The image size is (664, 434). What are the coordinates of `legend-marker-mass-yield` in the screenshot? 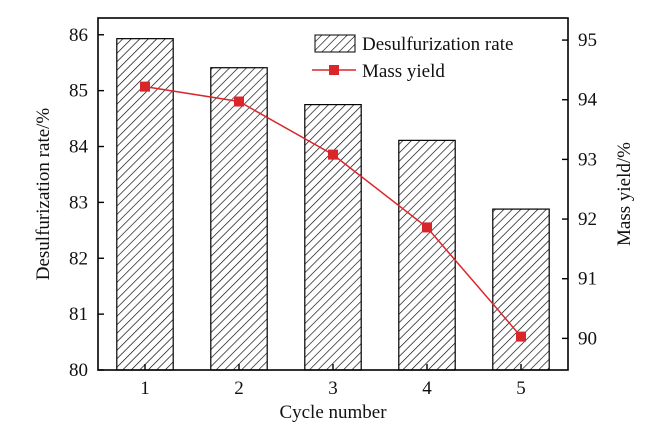 It's located at (334, 70).